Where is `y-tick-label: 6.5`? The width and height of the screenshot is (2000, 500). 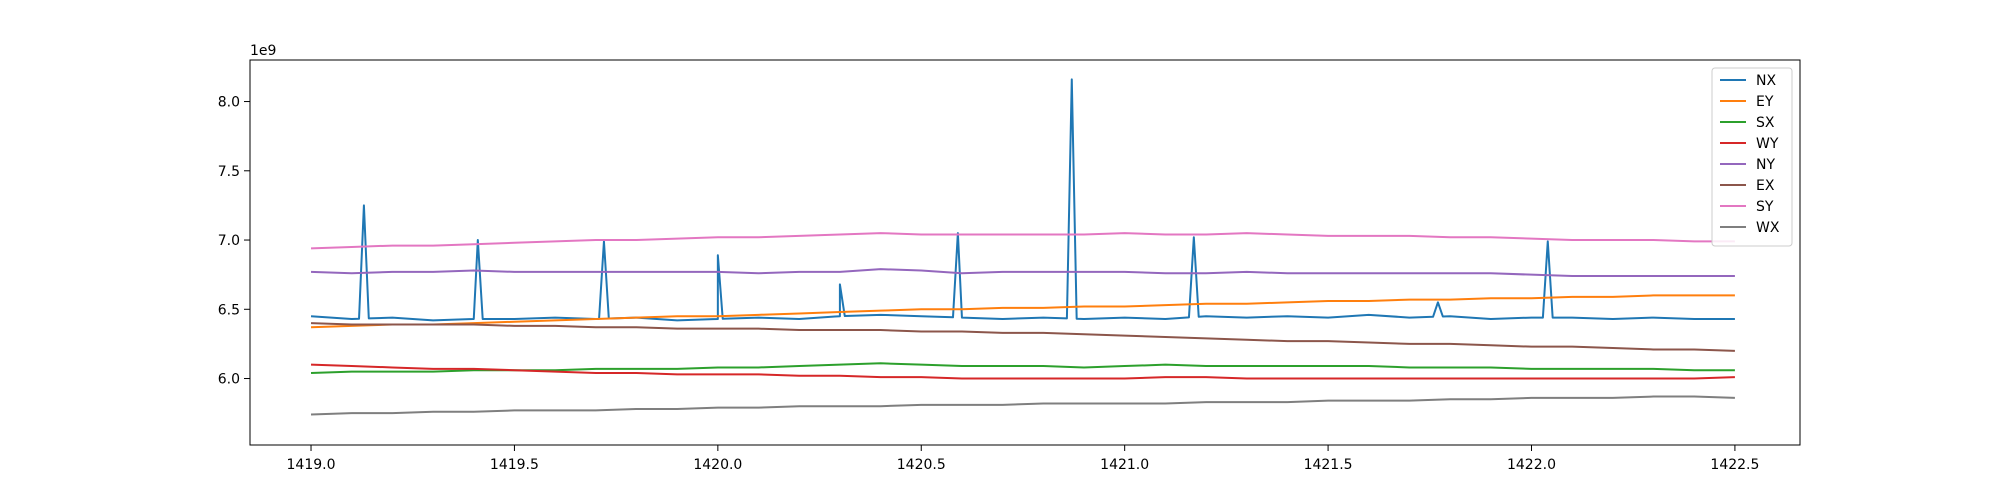 y-tick-label: 6.5 is located at coordinates (229, 310).